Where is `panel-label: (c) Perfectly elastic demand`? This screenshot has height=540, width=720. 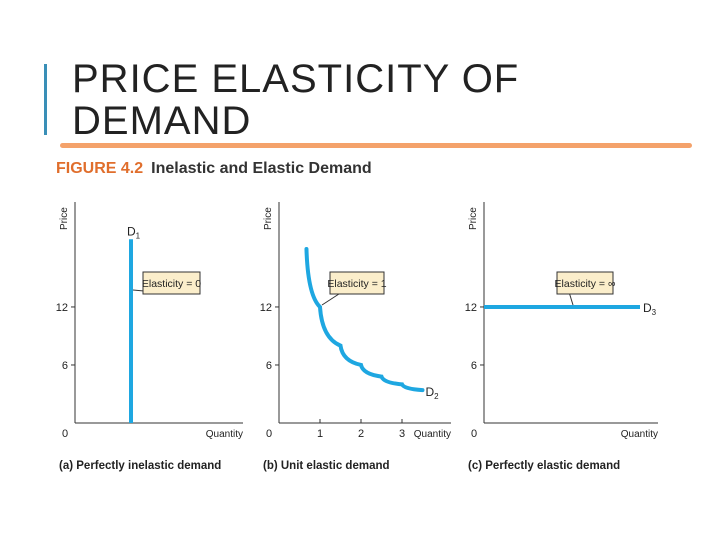 panel-label: (c) Perfectly elastic demand is located at coordinates (544, 466).